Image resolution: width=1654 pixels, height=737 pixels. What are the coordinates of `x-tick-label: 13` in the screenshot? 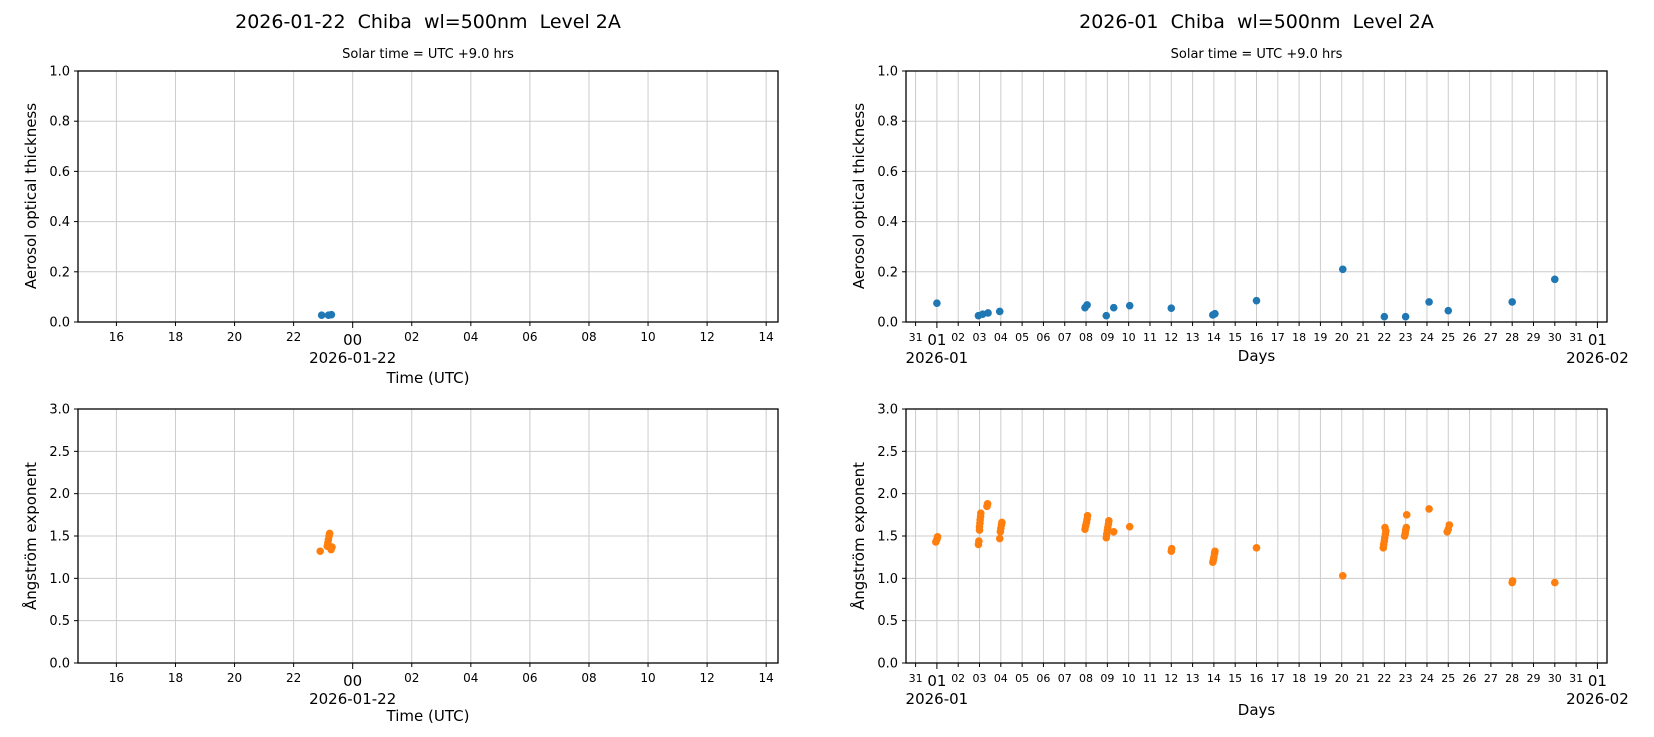 It's located at (1193, 678).